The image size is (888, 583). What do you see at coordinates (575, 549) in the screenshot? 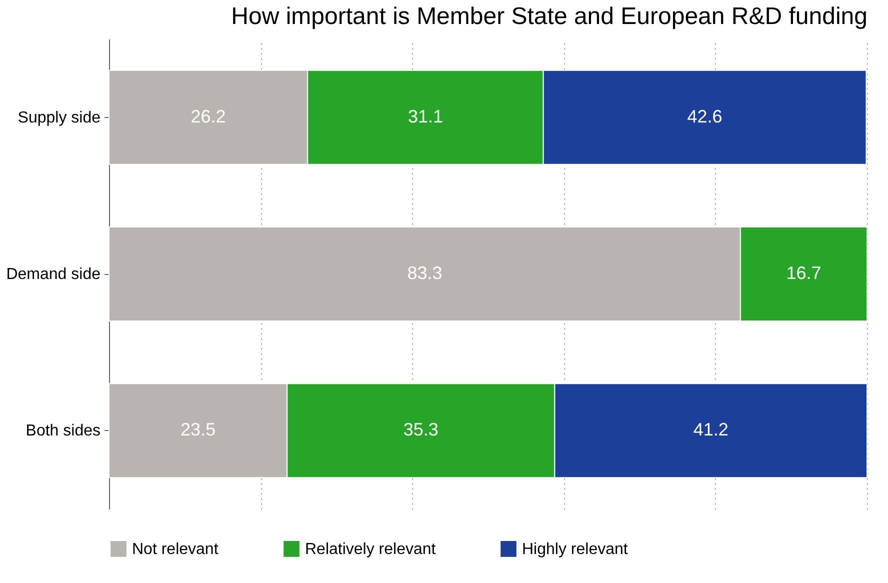
I see `legend-label: Highly relevant` at bounding box center [575, 549].